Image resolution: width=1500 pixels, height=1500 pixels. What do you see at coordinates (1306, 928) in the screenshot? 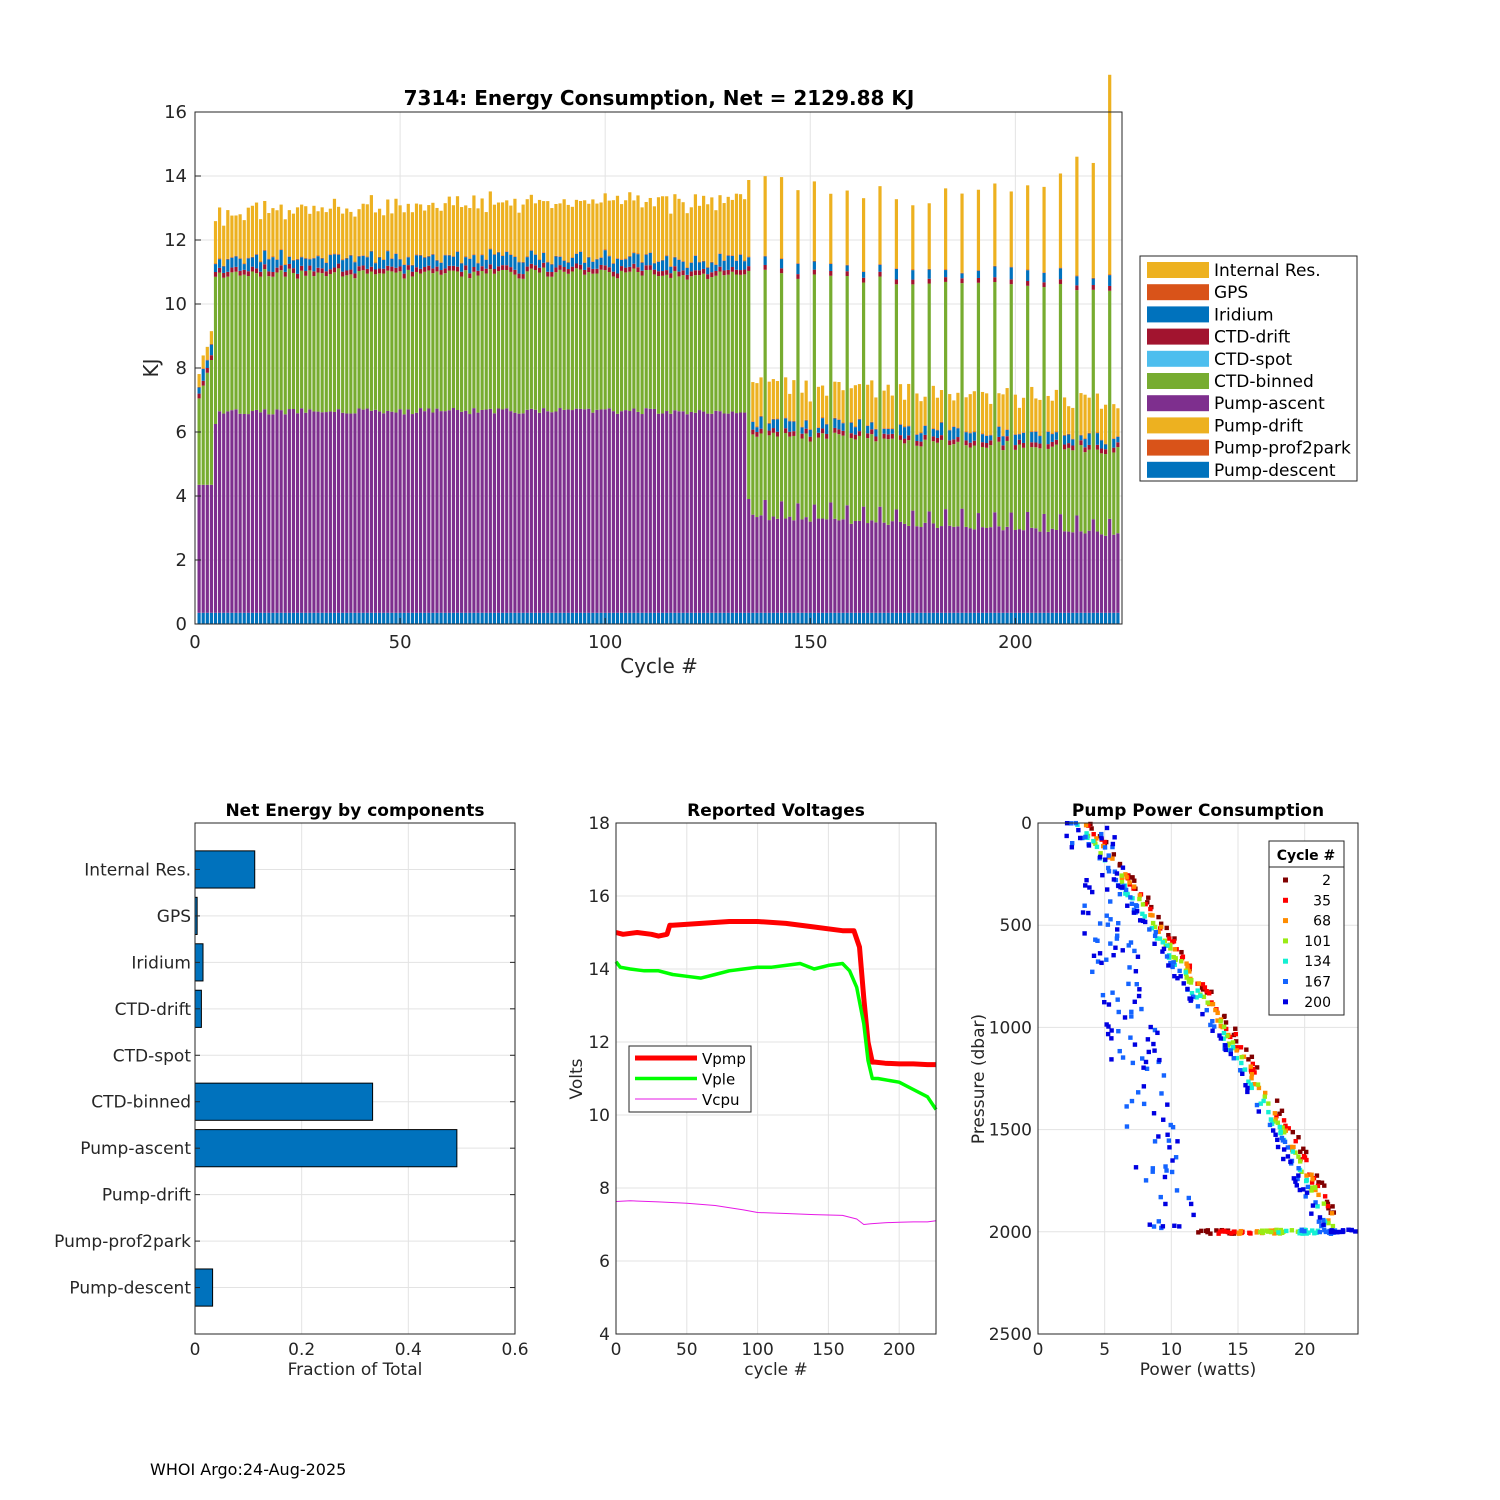
I see `pump-legend-box` at bounding box center [1306, 928].